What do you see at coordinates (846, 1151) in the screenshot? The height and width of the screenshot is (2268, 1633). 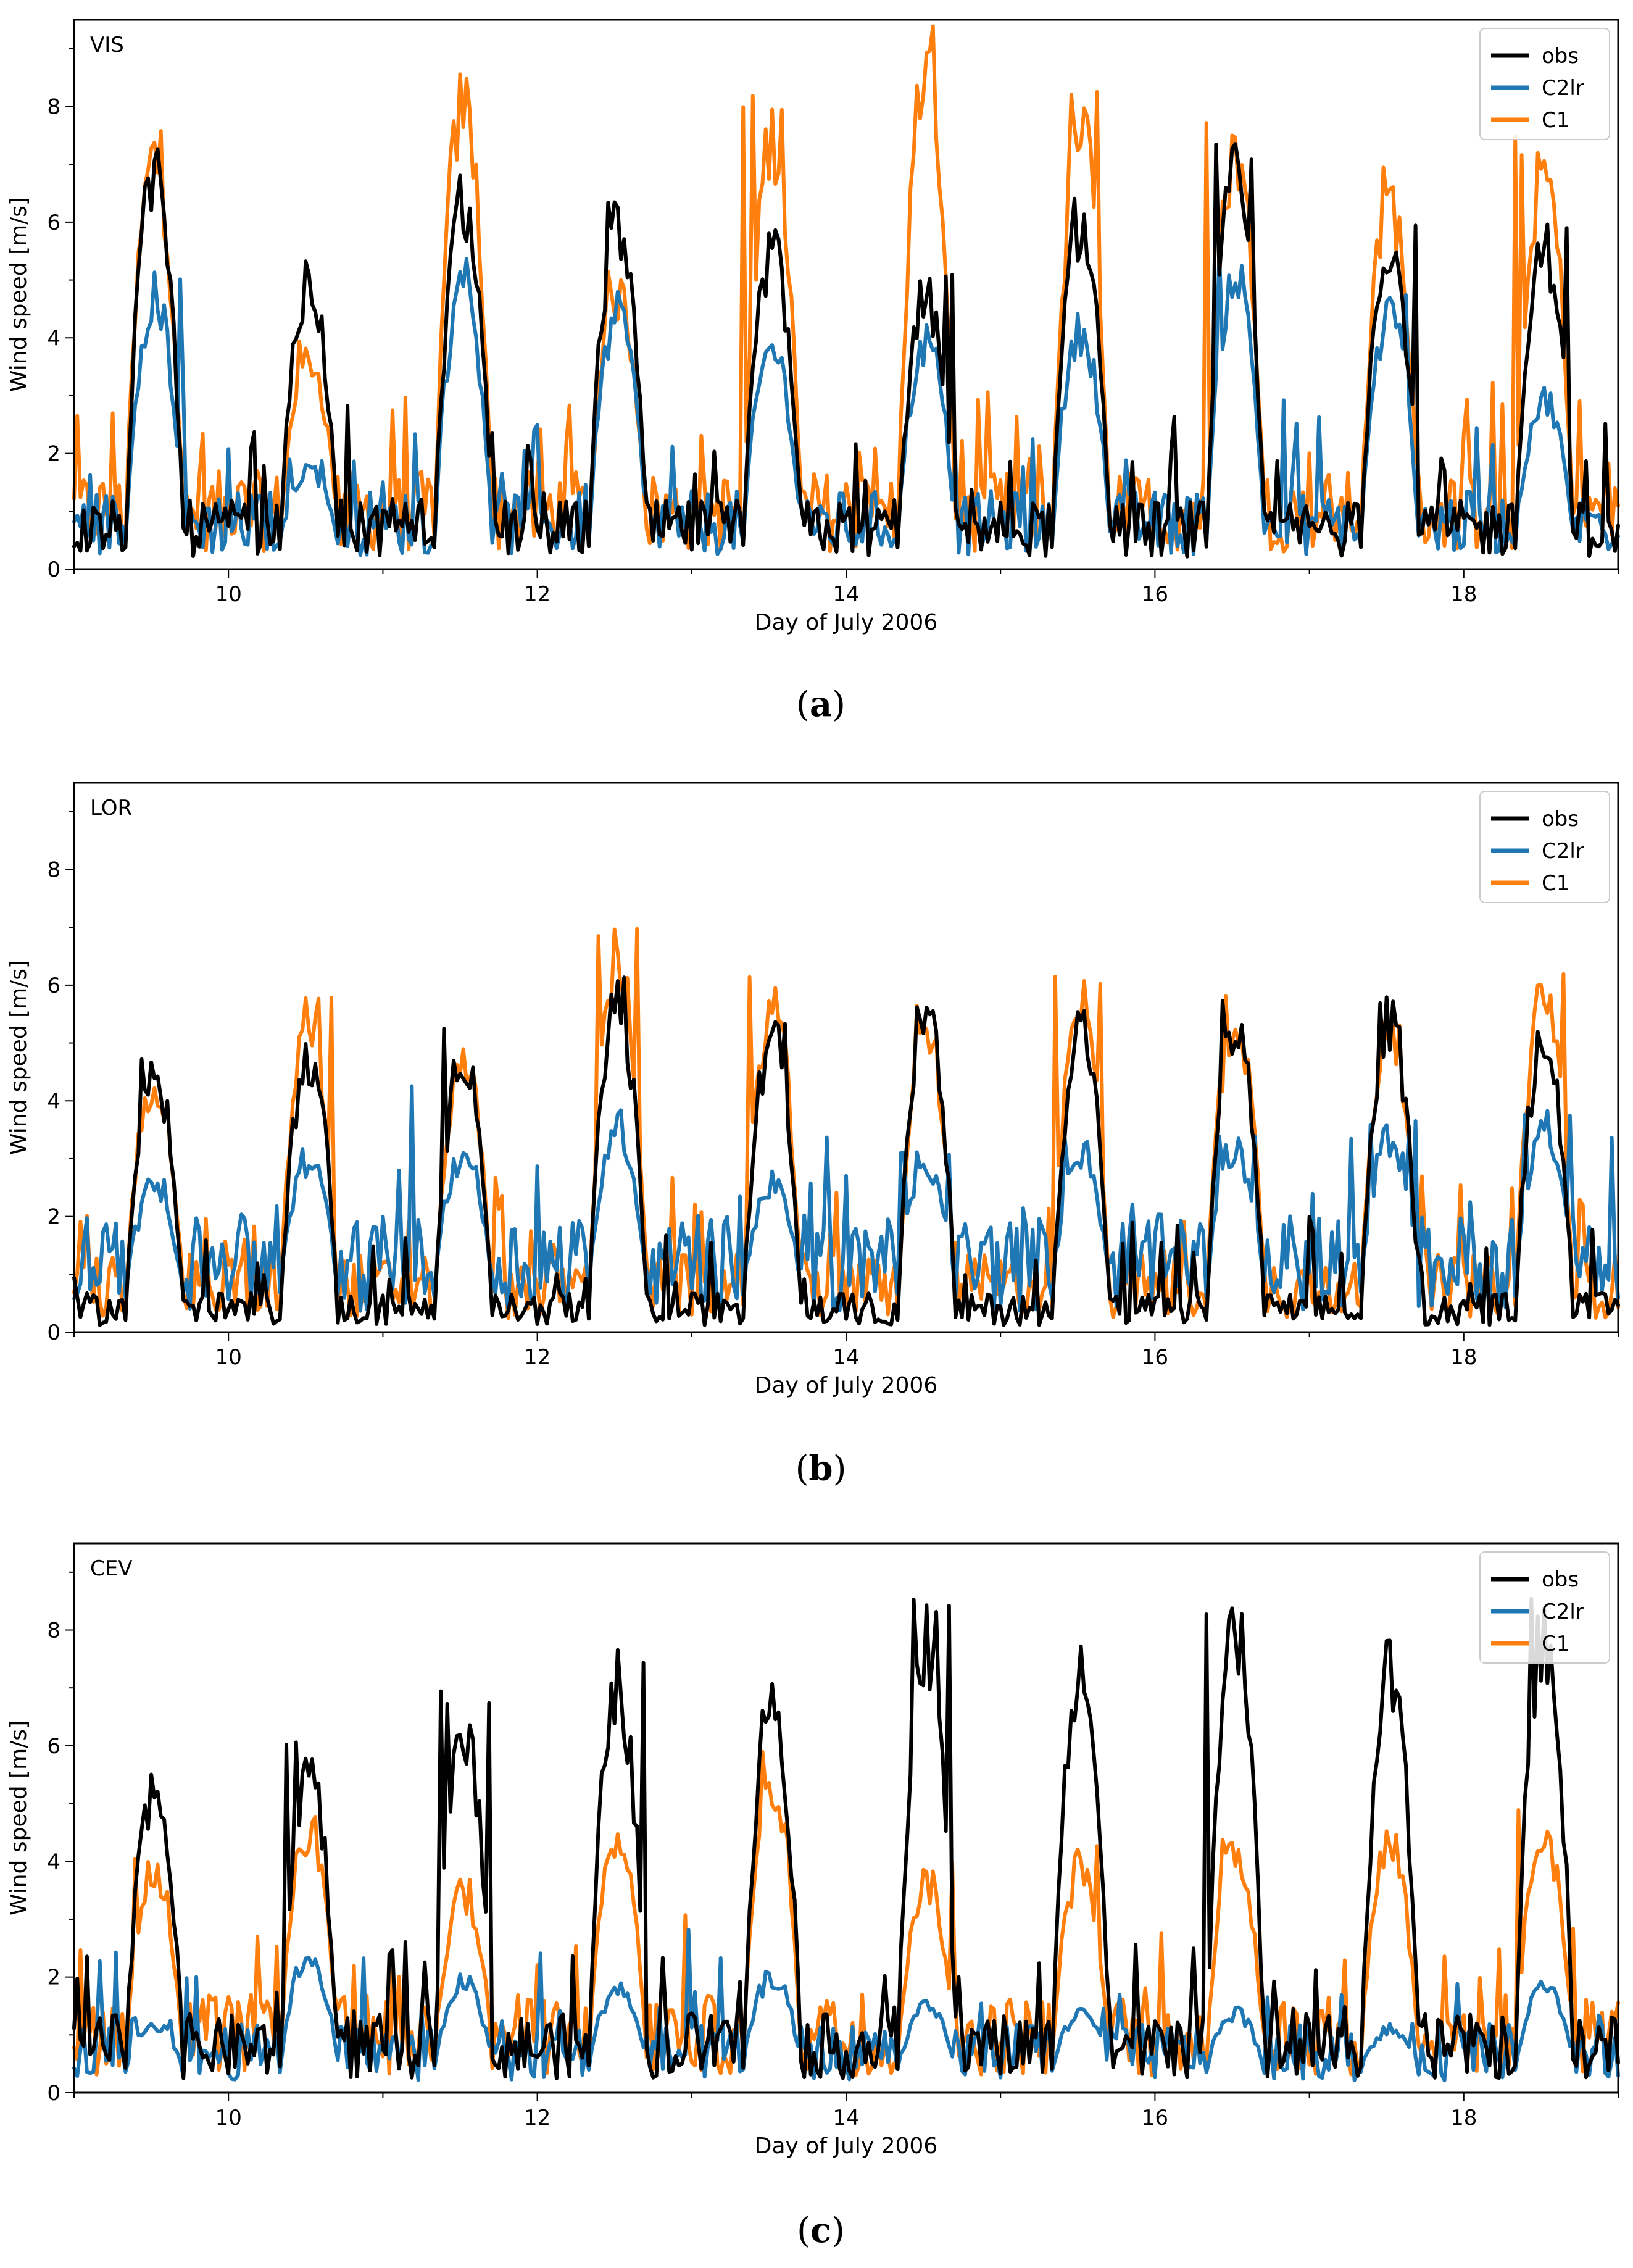 I see `series-line-obs` at bounding box center [846, 1151].